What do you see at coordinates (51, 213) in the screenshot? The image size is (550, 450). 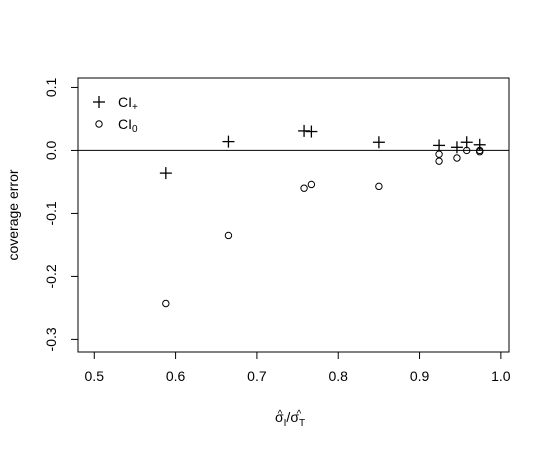 I see `y-tick-label: -0.1` at bounding box center [51, 213].